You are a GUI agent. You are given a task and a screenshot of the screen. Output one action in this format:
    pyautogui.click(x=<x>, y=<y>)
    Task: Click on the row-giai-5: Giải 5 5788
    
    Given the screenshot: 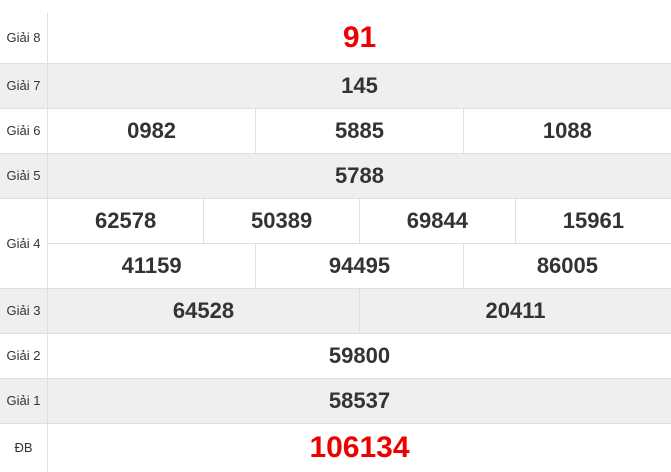 What is the action you would take?
    pyautogui.click(x=335, y=175)
    